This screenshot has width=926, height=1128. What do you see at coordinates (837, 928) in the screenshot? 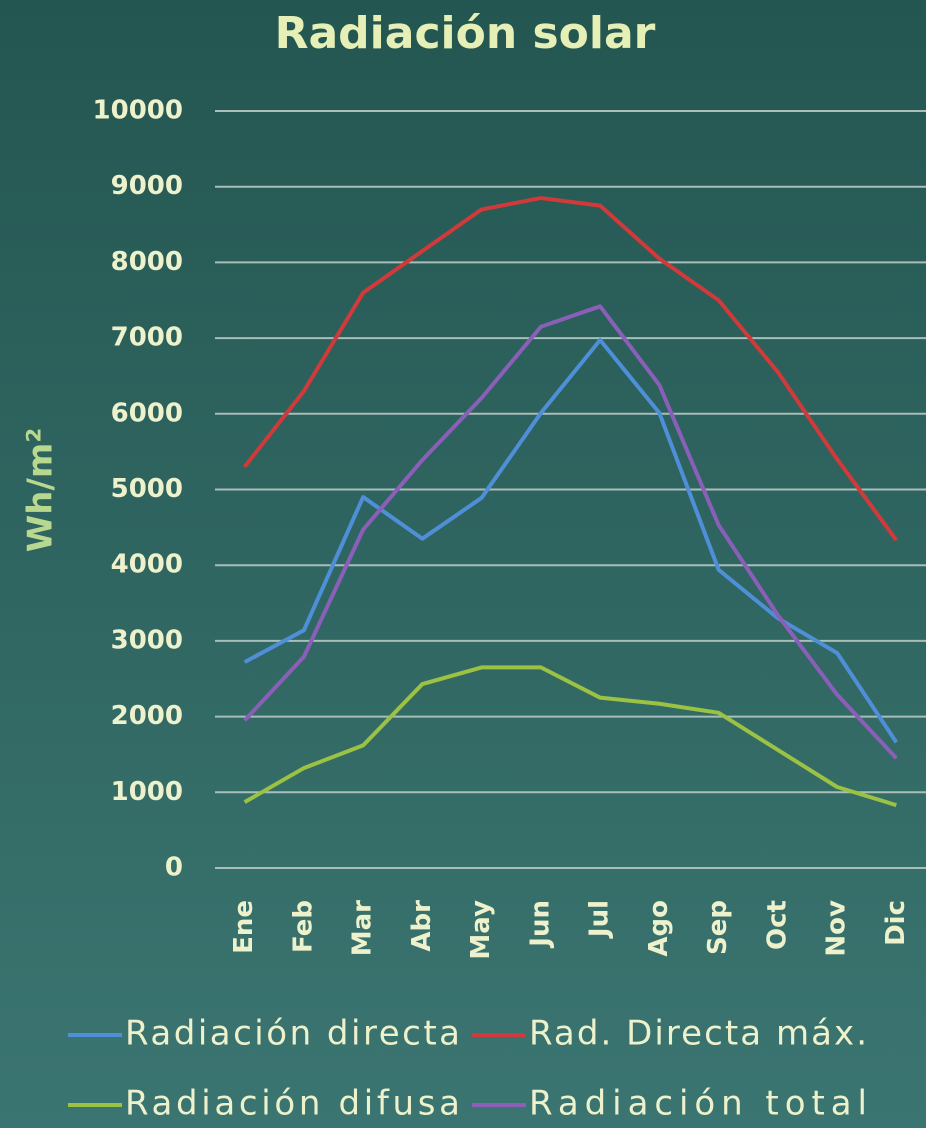
I see `x-tick-label: Nov` at bounding box center [837, 928].